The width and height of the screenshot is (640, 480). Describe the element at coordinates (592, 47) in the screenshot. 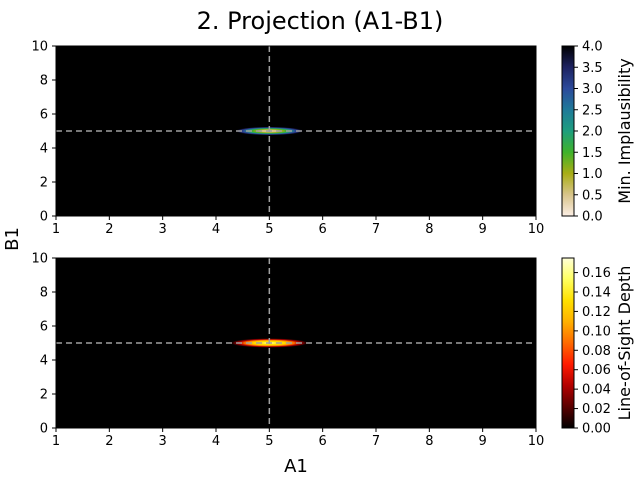

I see `colorbar-tick-label: 4.0` at that location.